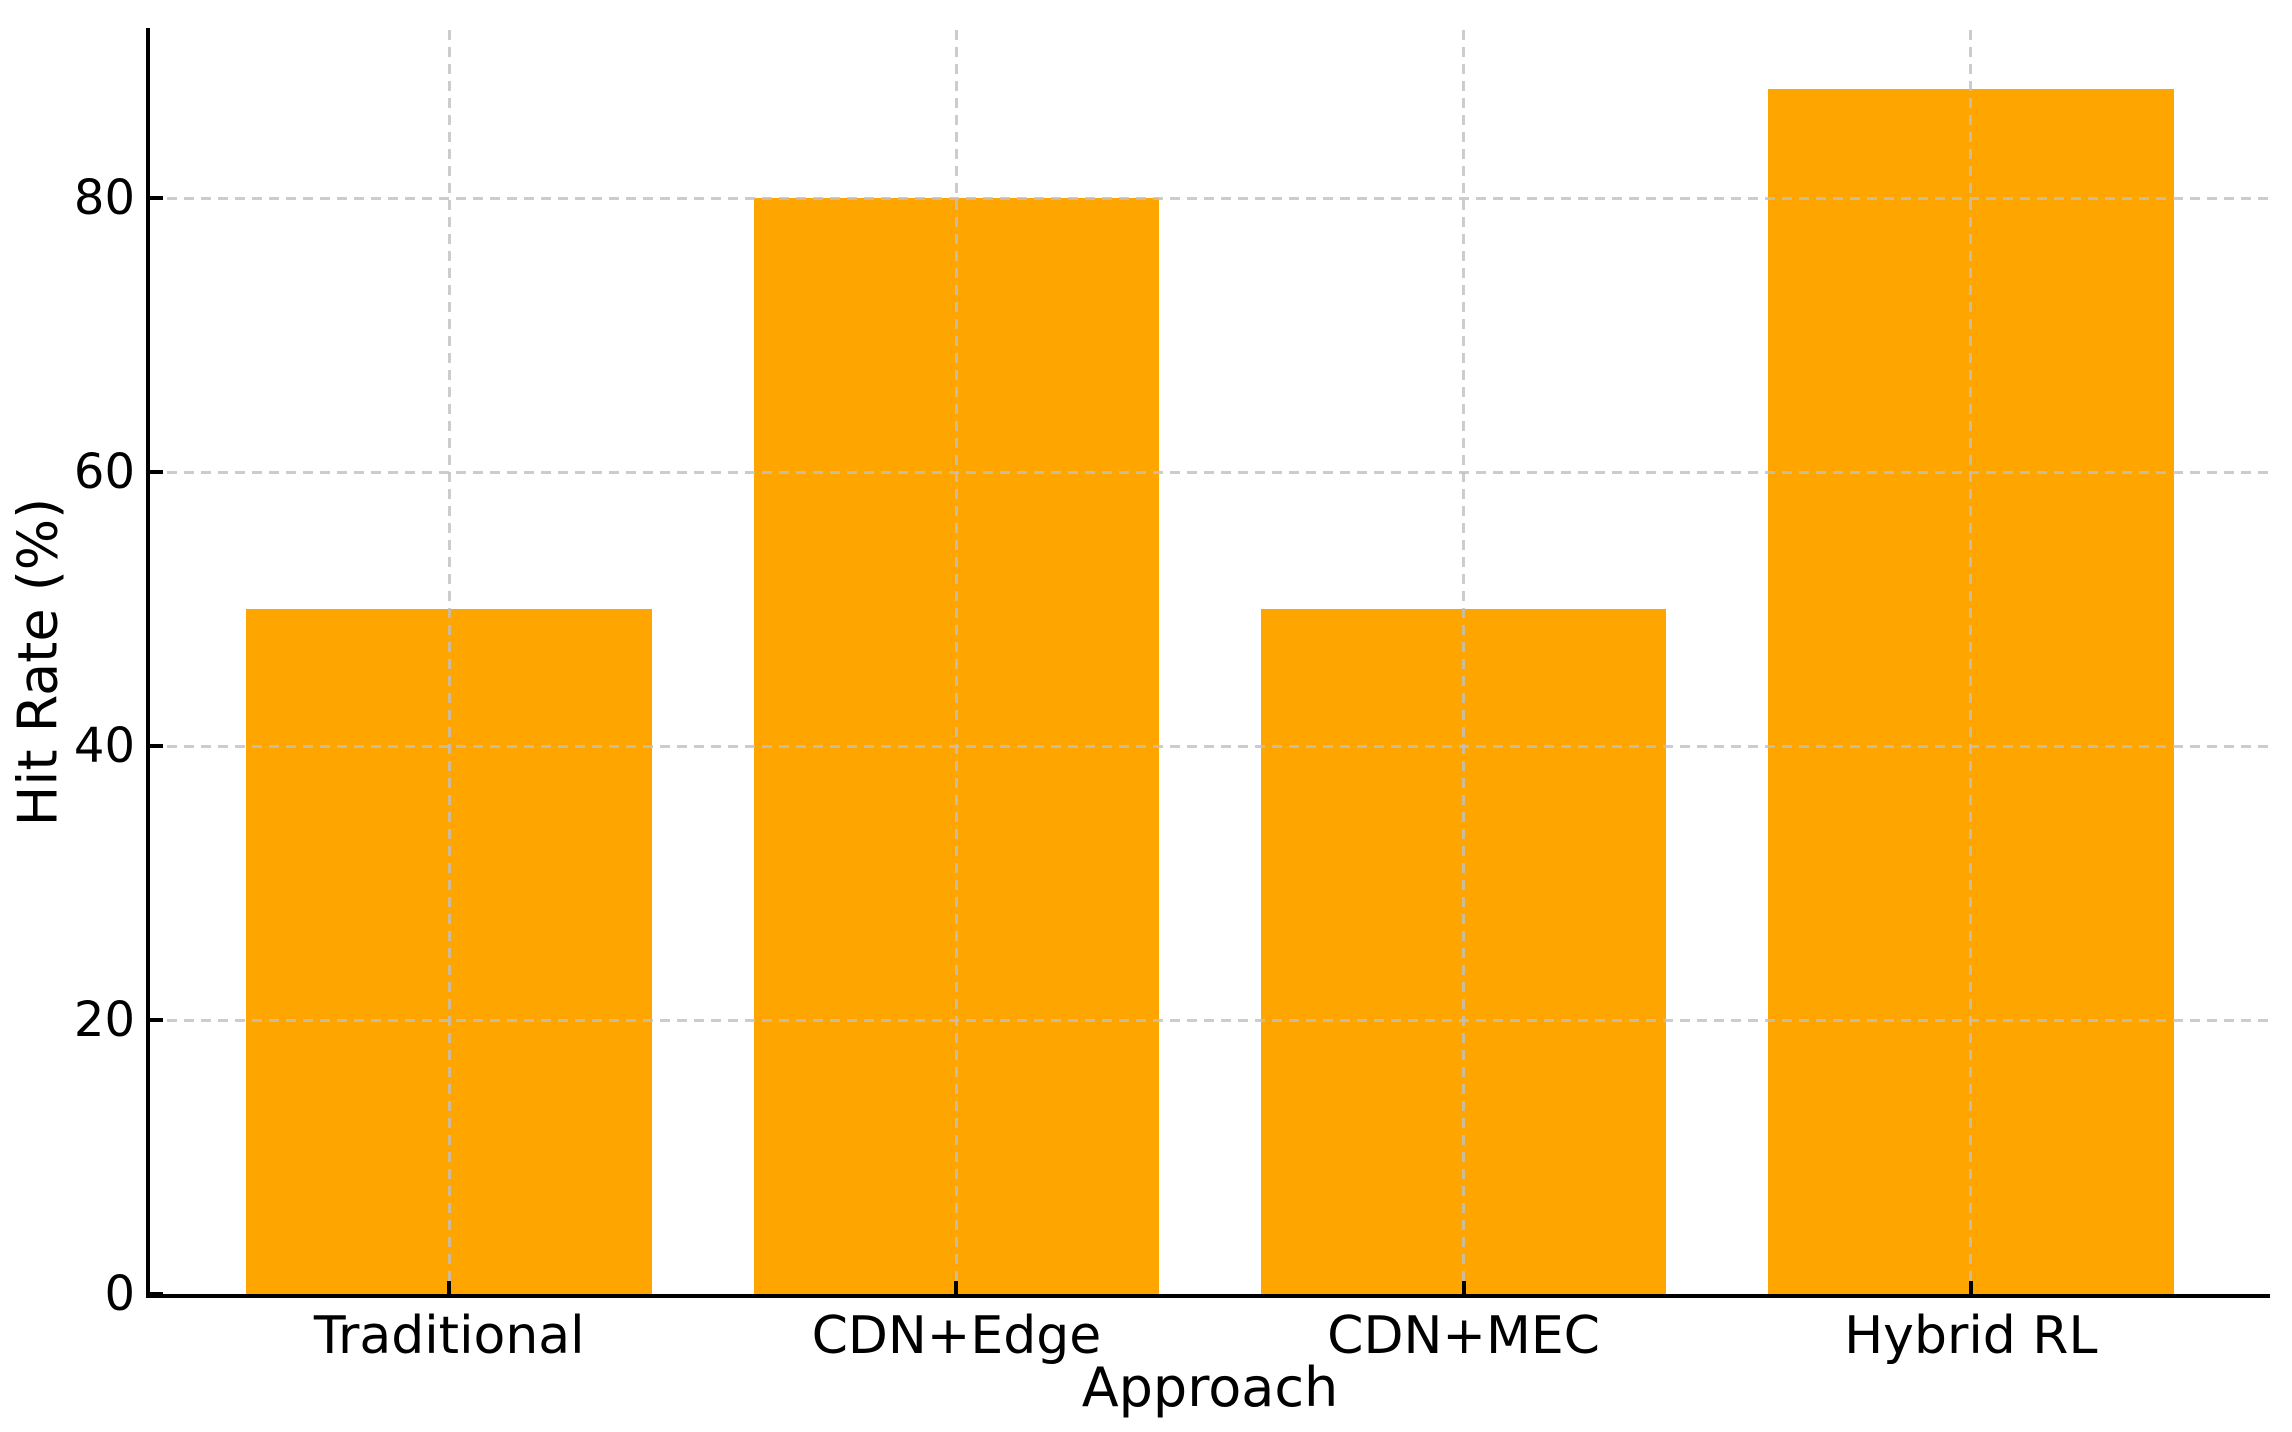 This screenshot has height=1432, width=2292. I want to click on y-tick-label: 0, so click(119, 1294).